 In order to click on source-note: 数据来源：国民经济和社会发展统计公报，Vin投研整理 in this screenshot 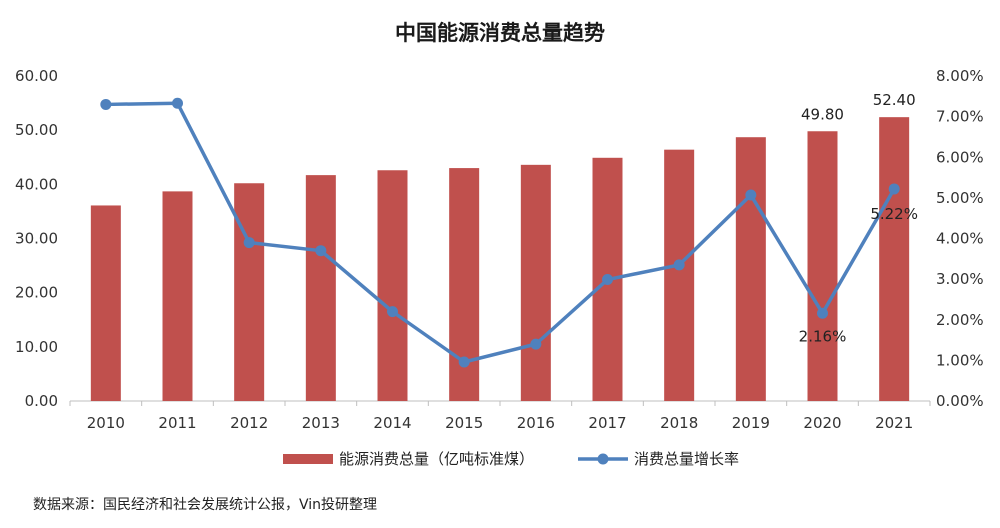, I will do `click(205, 505)`.